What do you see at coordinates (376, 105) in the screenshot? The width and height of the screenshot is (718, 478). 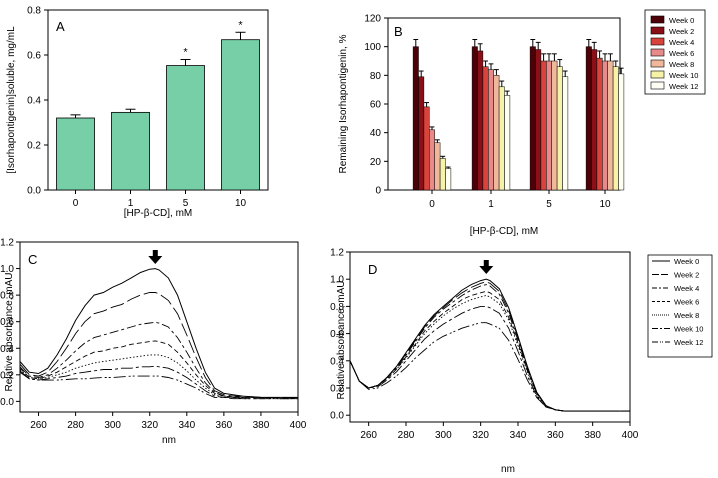 I see `y-tick-label: 60` at bounding box center [376, 105].